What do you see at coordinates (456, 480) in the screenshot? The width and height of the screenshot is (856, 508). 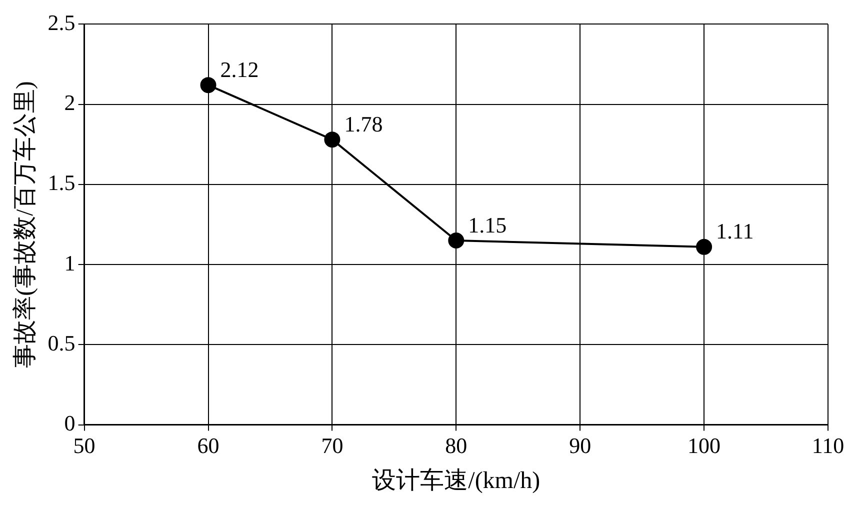 I see `x-axis-title: 设计车速/(km/h)` at bounding box center [456, 480].